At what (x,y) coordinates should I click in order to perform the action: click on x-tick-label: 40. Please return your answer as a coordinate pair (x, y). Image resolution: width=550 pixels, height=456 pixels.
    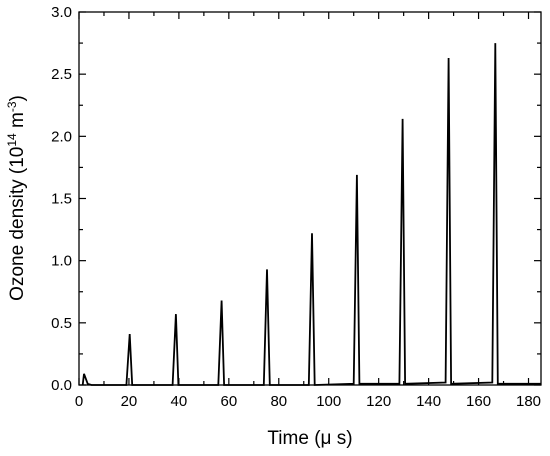
    Looking at the image, I should click on (179, 401).